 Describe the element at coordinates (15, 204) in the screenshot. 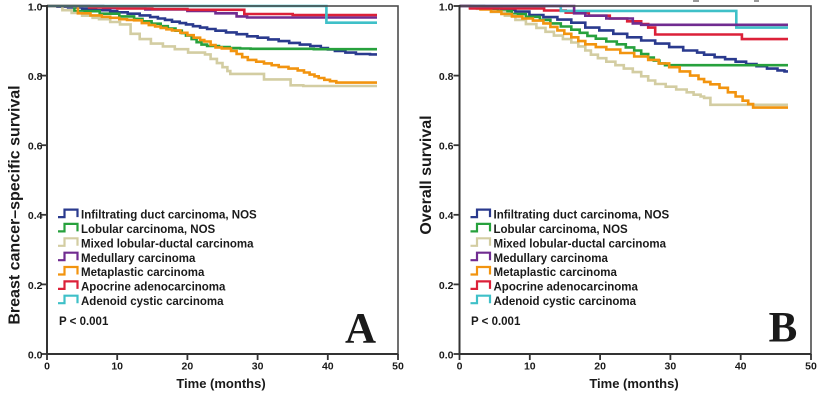

I see `svg-text:Breast cancer–specific surviva: Breast cancer–specific survival` at that location.